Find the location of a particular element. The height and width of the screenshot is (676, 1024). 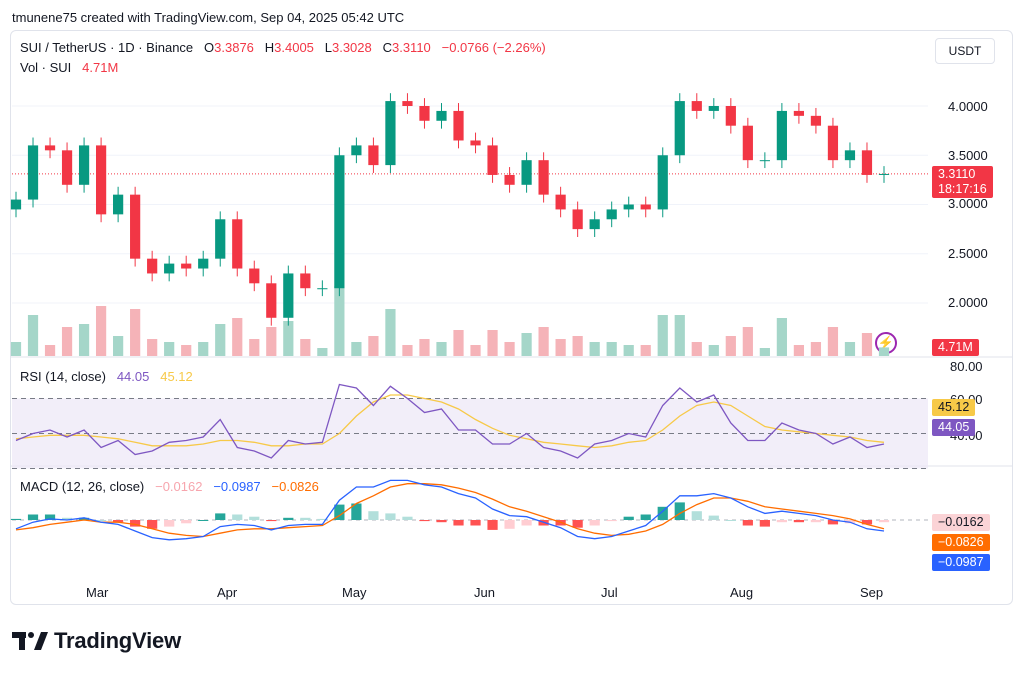

price-axis-label: 2.0000 is located at coordinates (968, 302).